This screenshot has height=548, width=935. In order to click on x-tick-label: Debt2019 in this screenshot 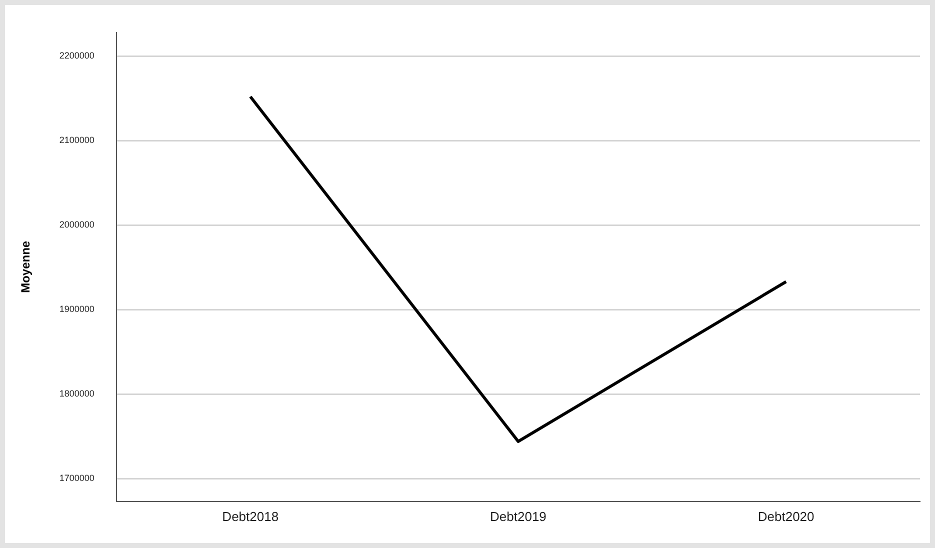, I will do `click(518, 516)`.